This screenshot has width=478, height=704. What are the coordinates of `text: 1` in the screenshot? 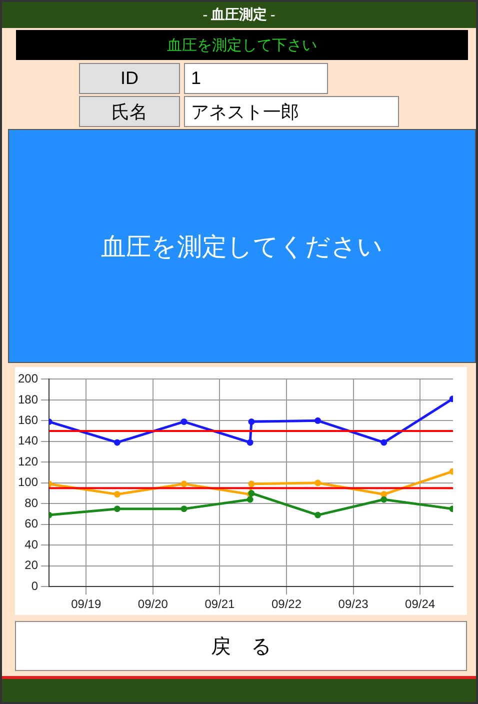 It's located at (256, 78).